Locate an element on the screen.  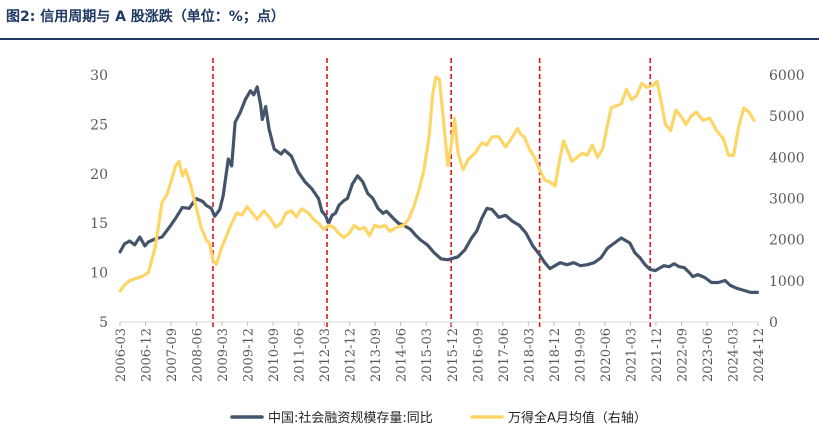
x-tick-label: 2016-09 is located at coordinates (478, 355).